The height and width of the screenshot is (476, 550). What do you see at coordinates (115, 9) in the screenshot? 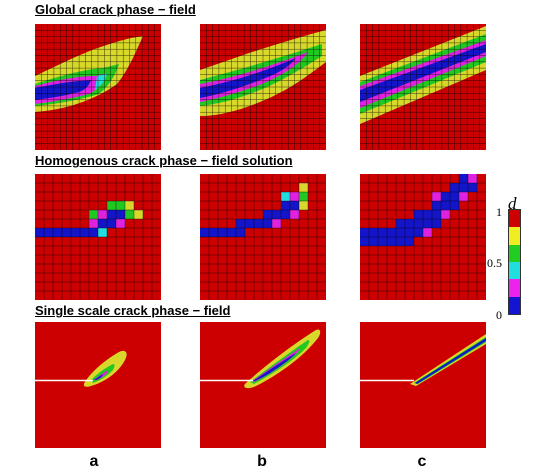
I see `title-global-crack-phase-field: Global crack phase − field` at bounding box center [115, 9].